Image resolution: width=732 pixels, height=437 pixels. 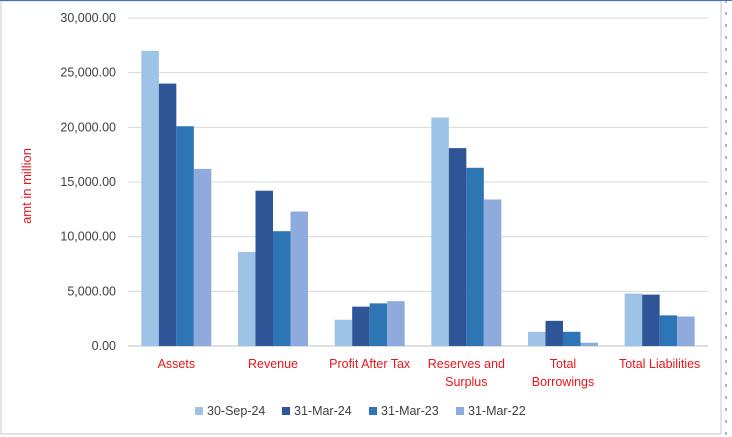 What do you see at coordinates (343, 332) in the screenshot?
I see `bar-30-sep-24-profit-after-tax` at bounding box center [343, 332].